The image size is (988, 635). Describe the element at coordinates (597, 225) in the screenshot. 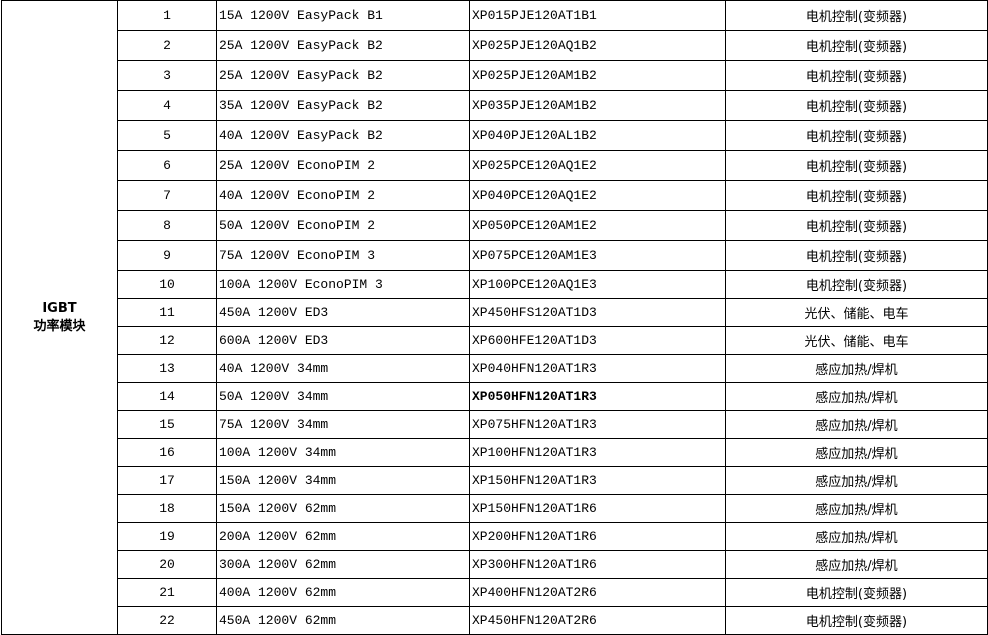

I see `part-number: XP050PCE120AM1E2` at that location.